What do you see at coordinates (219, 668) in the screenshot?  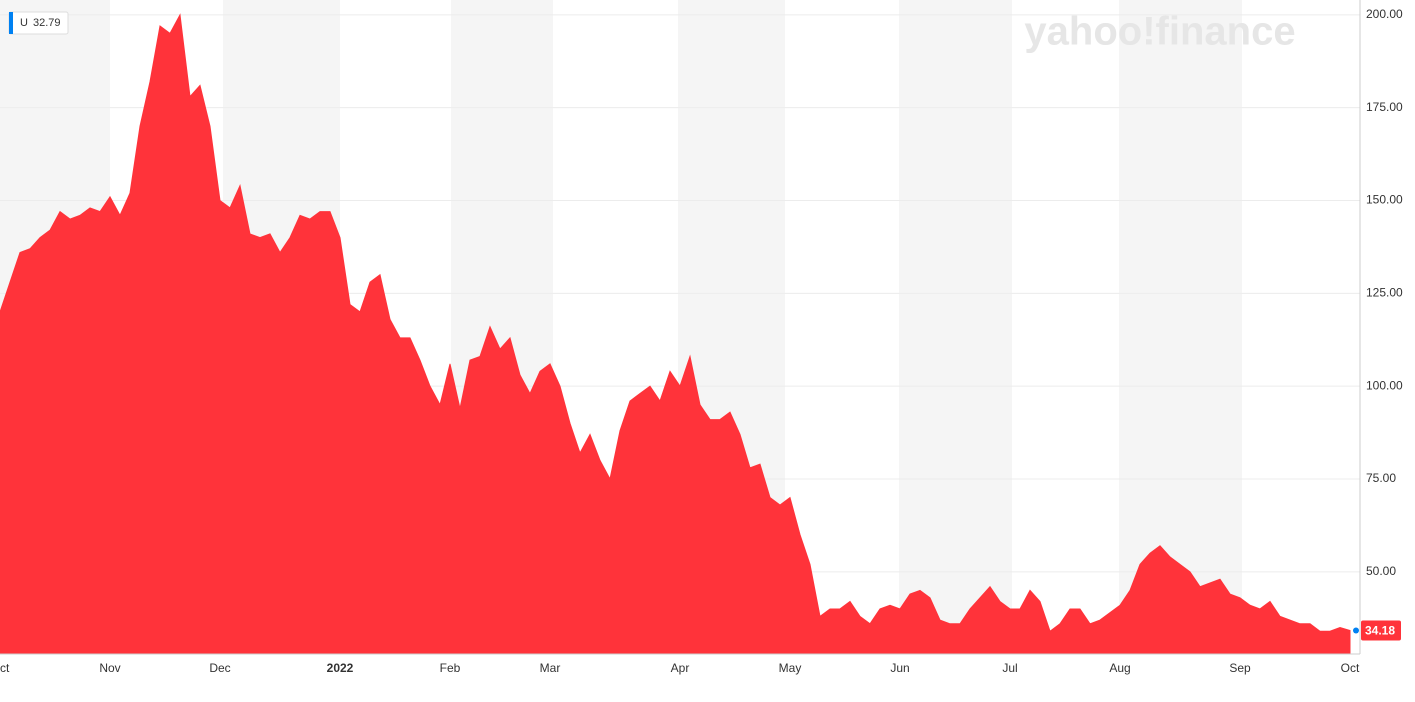 I see `x-tick-label: Dec` at bounding box center [219, 668].